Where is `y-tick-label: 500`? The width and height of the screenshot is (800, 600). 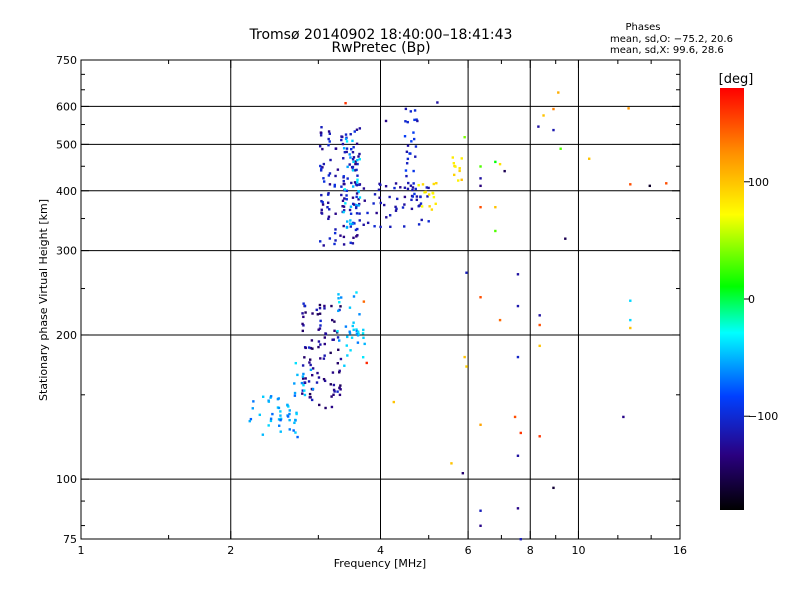
y-tick-label: 500 is located at coordinates (66, 144).